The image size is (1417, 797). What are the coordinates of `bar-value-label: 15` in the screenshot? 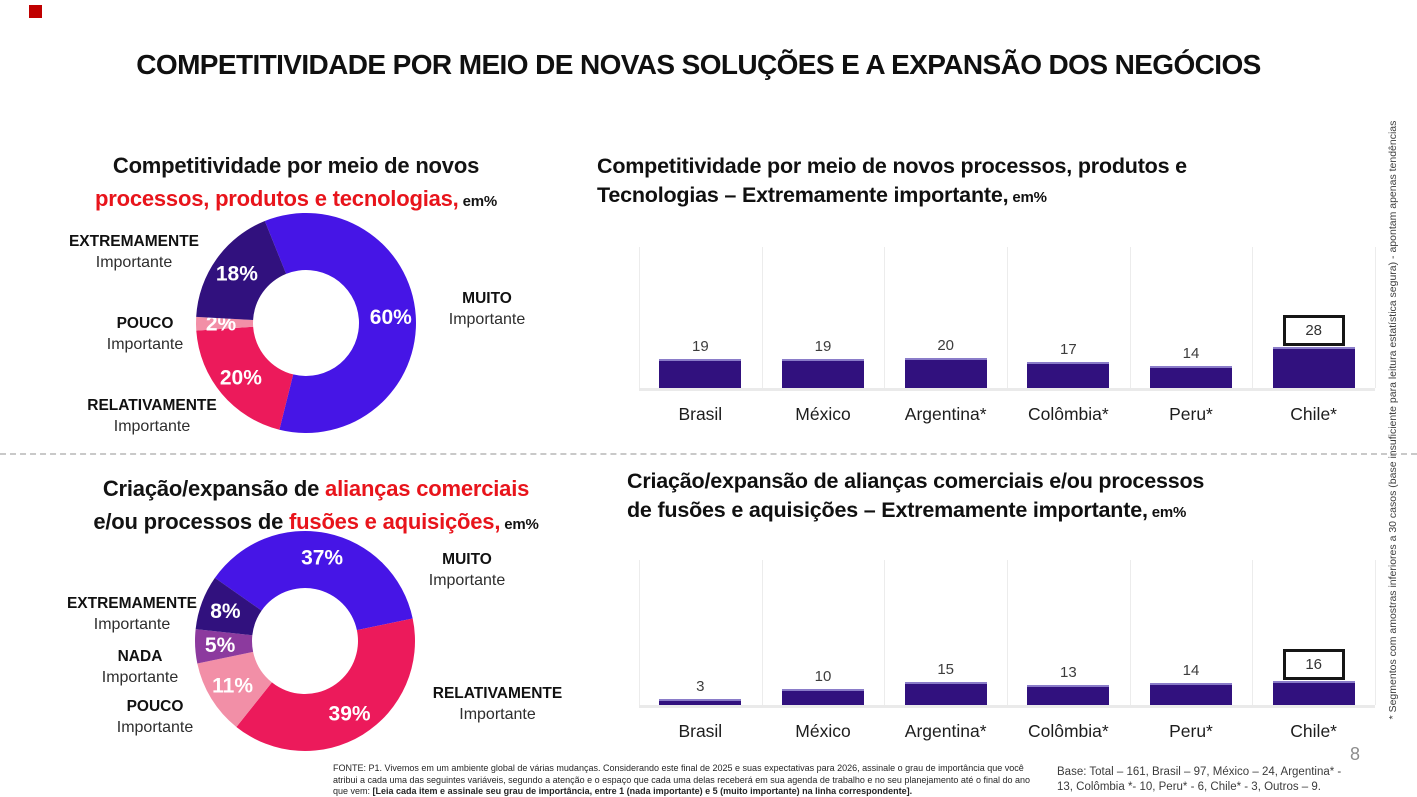 It's located at (945, 669).